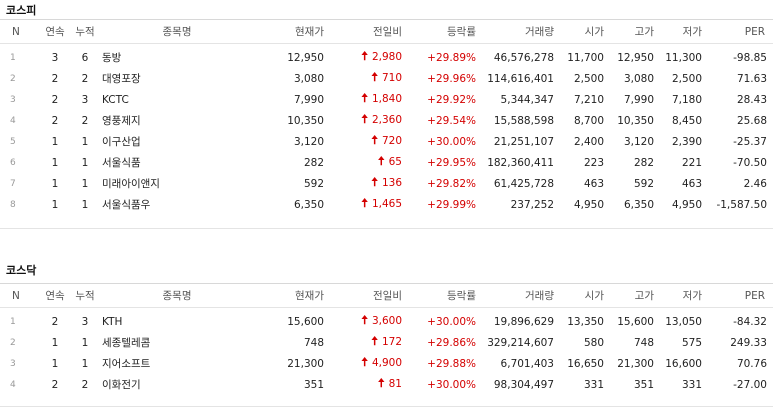 This screenshot has width=773, height=413. What do you see at coordinates (750, 321) in the screenshot?
I see `per-cell: -84.32` at bounding box center [750, 321].